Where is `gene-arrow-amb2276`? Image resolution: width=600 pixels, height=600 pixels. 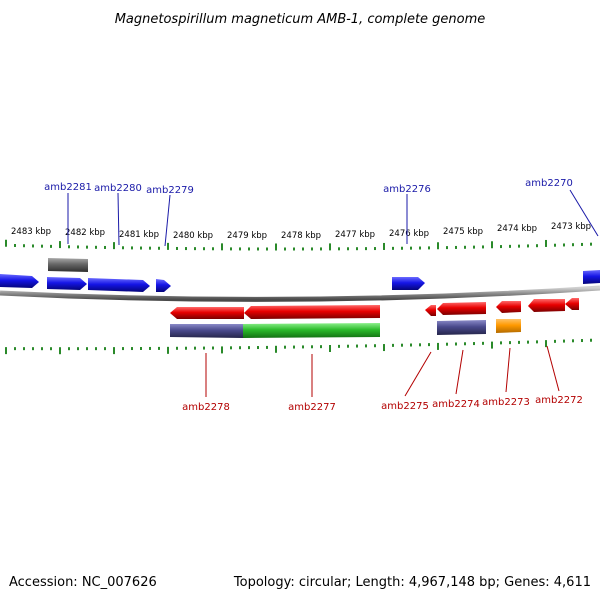 gene-arrow-amb2276 is located at coordinates (408, 283).